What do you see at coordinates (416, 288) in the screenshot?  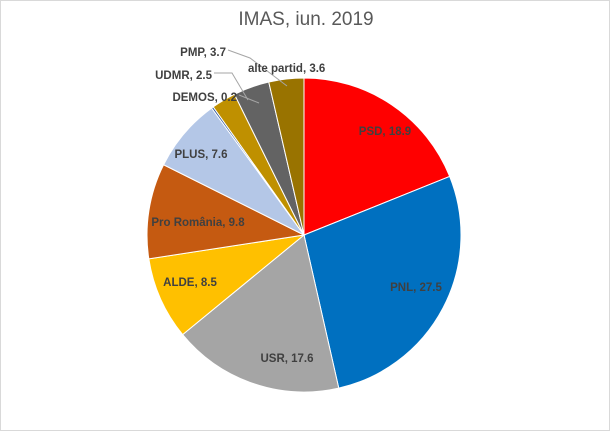 I see `data-label: PNL, 27.5` at bounding box center [416, 288].